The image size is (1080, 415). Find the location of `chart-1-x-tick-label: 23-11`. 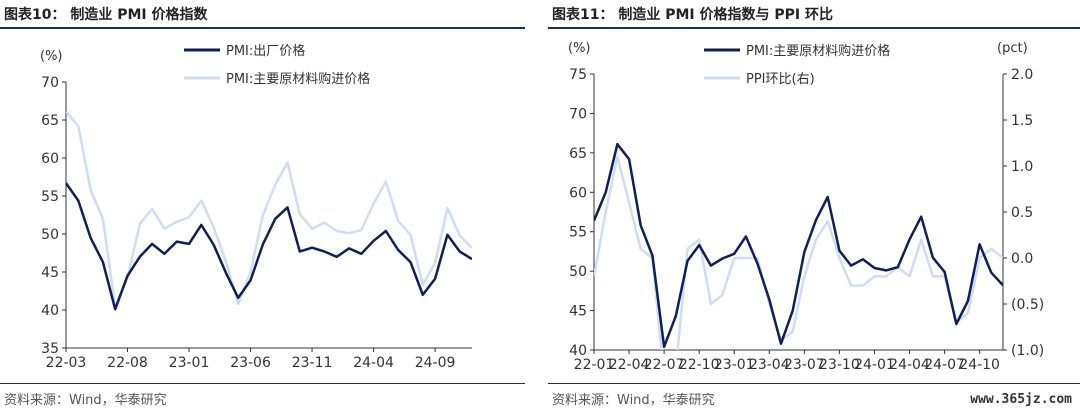

chart-1-x-tick-label: 23-11 is located at coordinates (312, 363).